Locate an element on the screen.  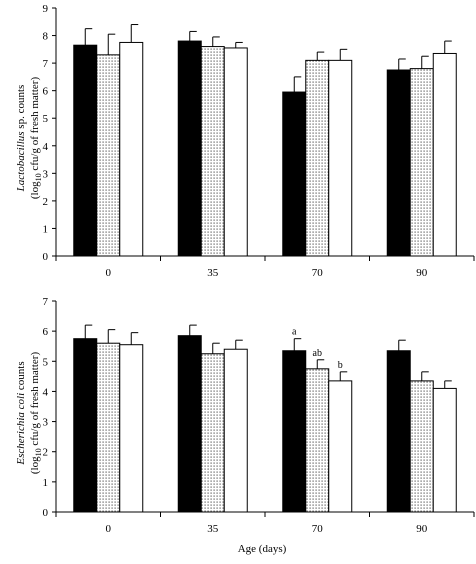
ylabel-rest-part: counts is located at coordinates (21, 376).